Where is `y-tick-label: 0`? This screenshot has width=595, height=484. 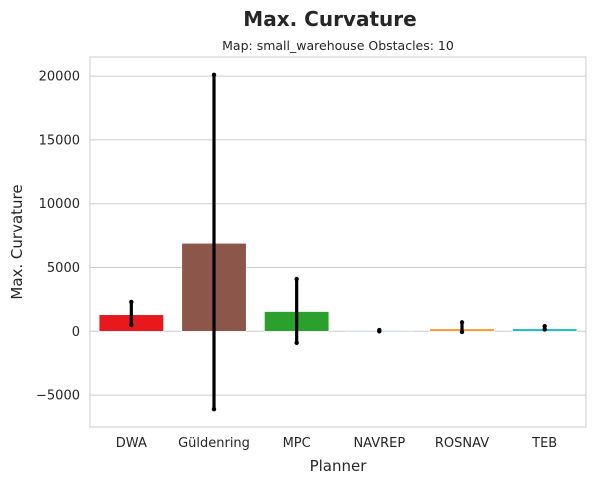 y-tick-label: 0 is located at coordinates (76, 332).